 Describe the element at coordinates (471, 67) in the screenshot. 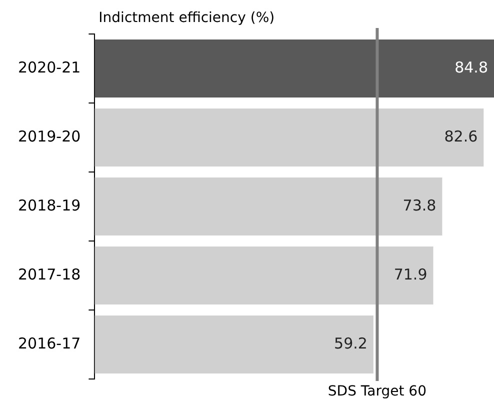

I see `data-label: 84.8` at that location.